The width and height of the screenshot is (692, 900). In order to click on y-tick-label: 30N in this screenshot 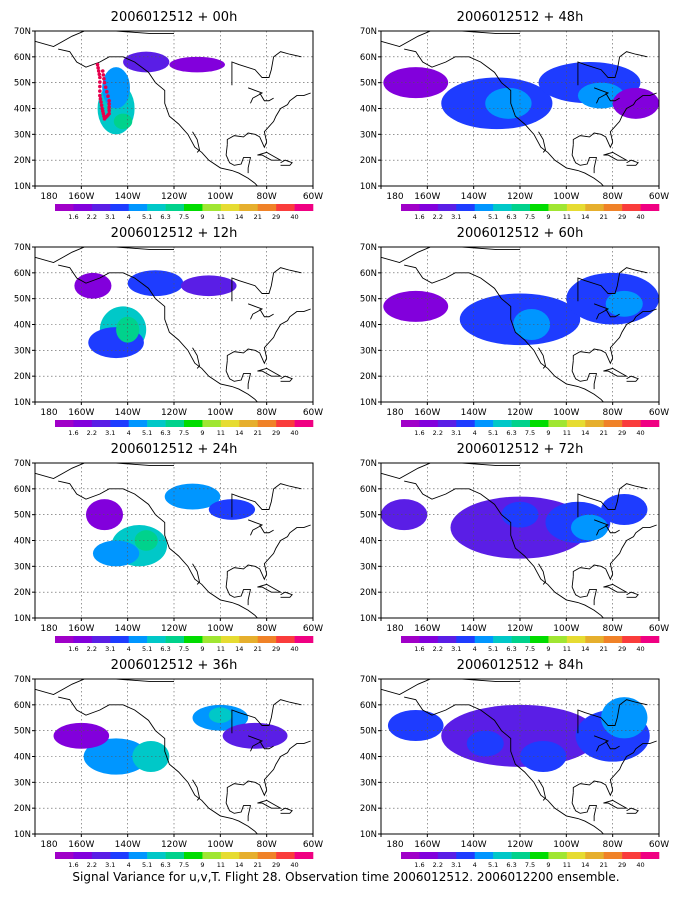, I will do `click(368, 783)`.